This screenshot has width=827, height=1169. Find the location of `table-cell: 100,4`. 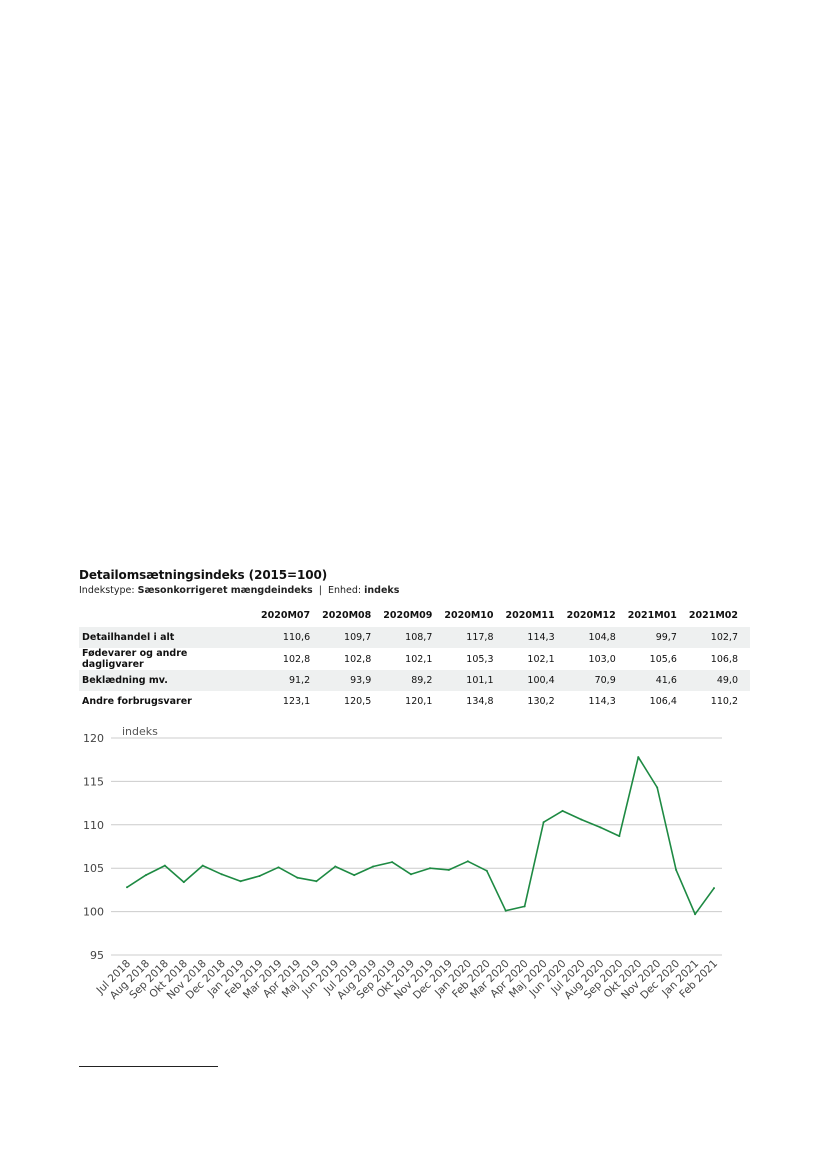

table-cell: 100,4 is located at coordinates (536, 680).